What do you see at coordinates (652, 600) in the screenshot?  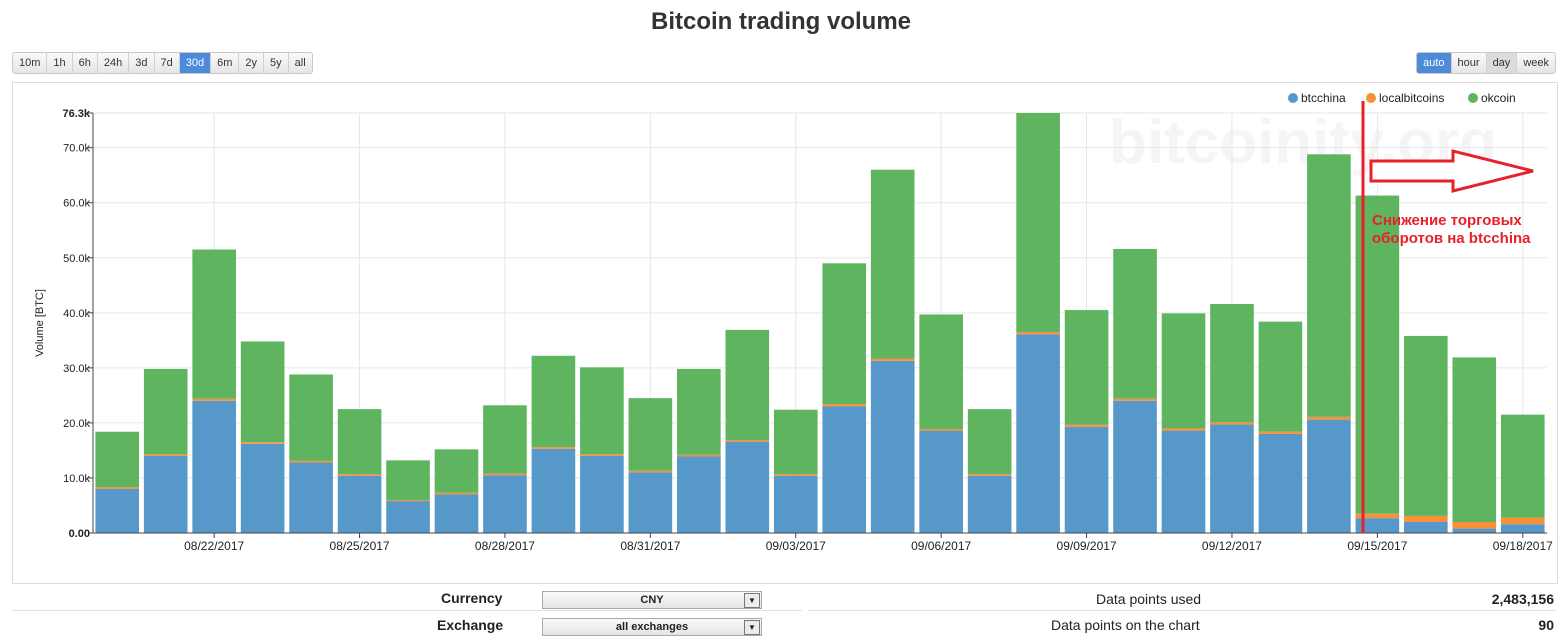 I see `currency-select: CNY ▼` at bounding box center [652, 600].